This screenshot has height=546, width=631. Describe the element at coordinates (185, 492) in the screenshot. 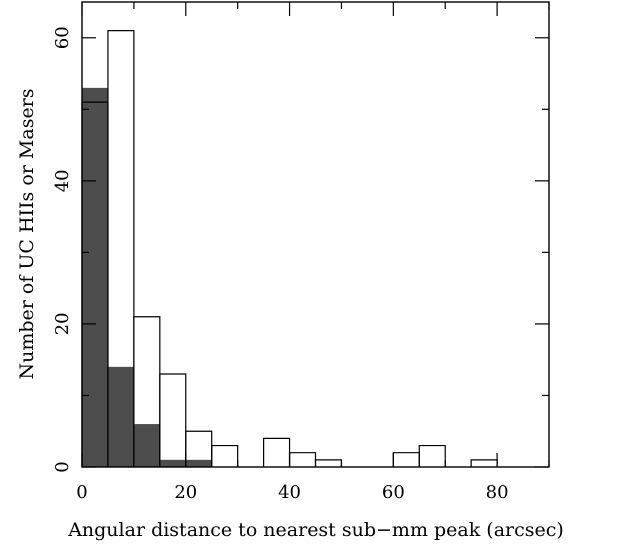

I see `x-tick-label: 20` at that location.